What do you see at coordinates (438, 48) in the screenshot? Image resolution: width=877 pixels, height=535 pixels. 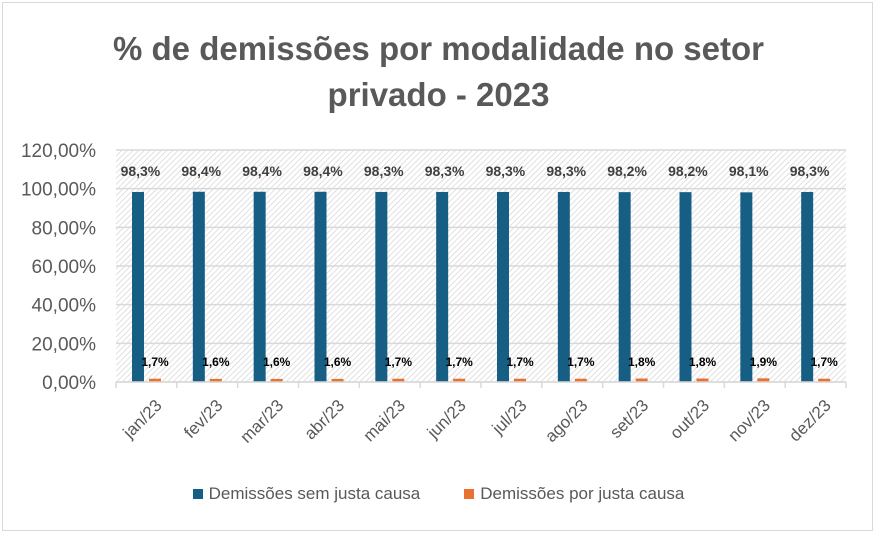 I see `chart-title-line-1: % de demissões por modalidade no setor` at bounding box center [438, 48].